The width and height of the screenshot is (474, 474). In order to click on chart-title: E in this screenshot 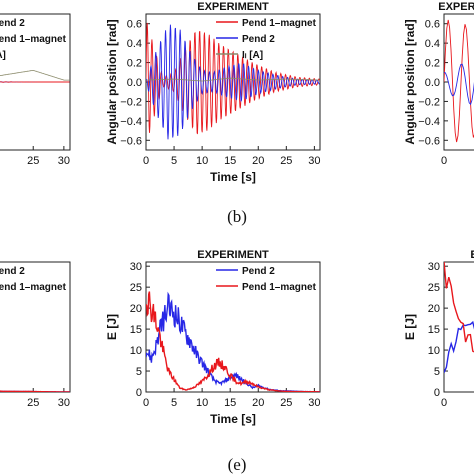, I will do `click(472, 255)`.